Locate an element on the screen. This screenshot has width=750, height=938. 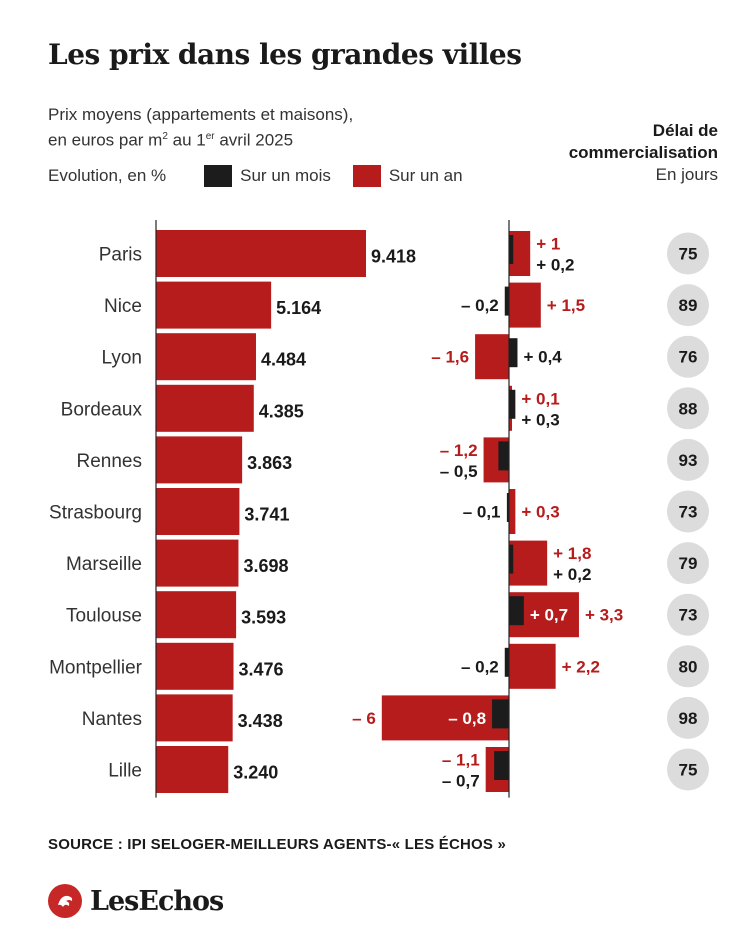
city-label: Lyon is located at coordinates (122, 358).